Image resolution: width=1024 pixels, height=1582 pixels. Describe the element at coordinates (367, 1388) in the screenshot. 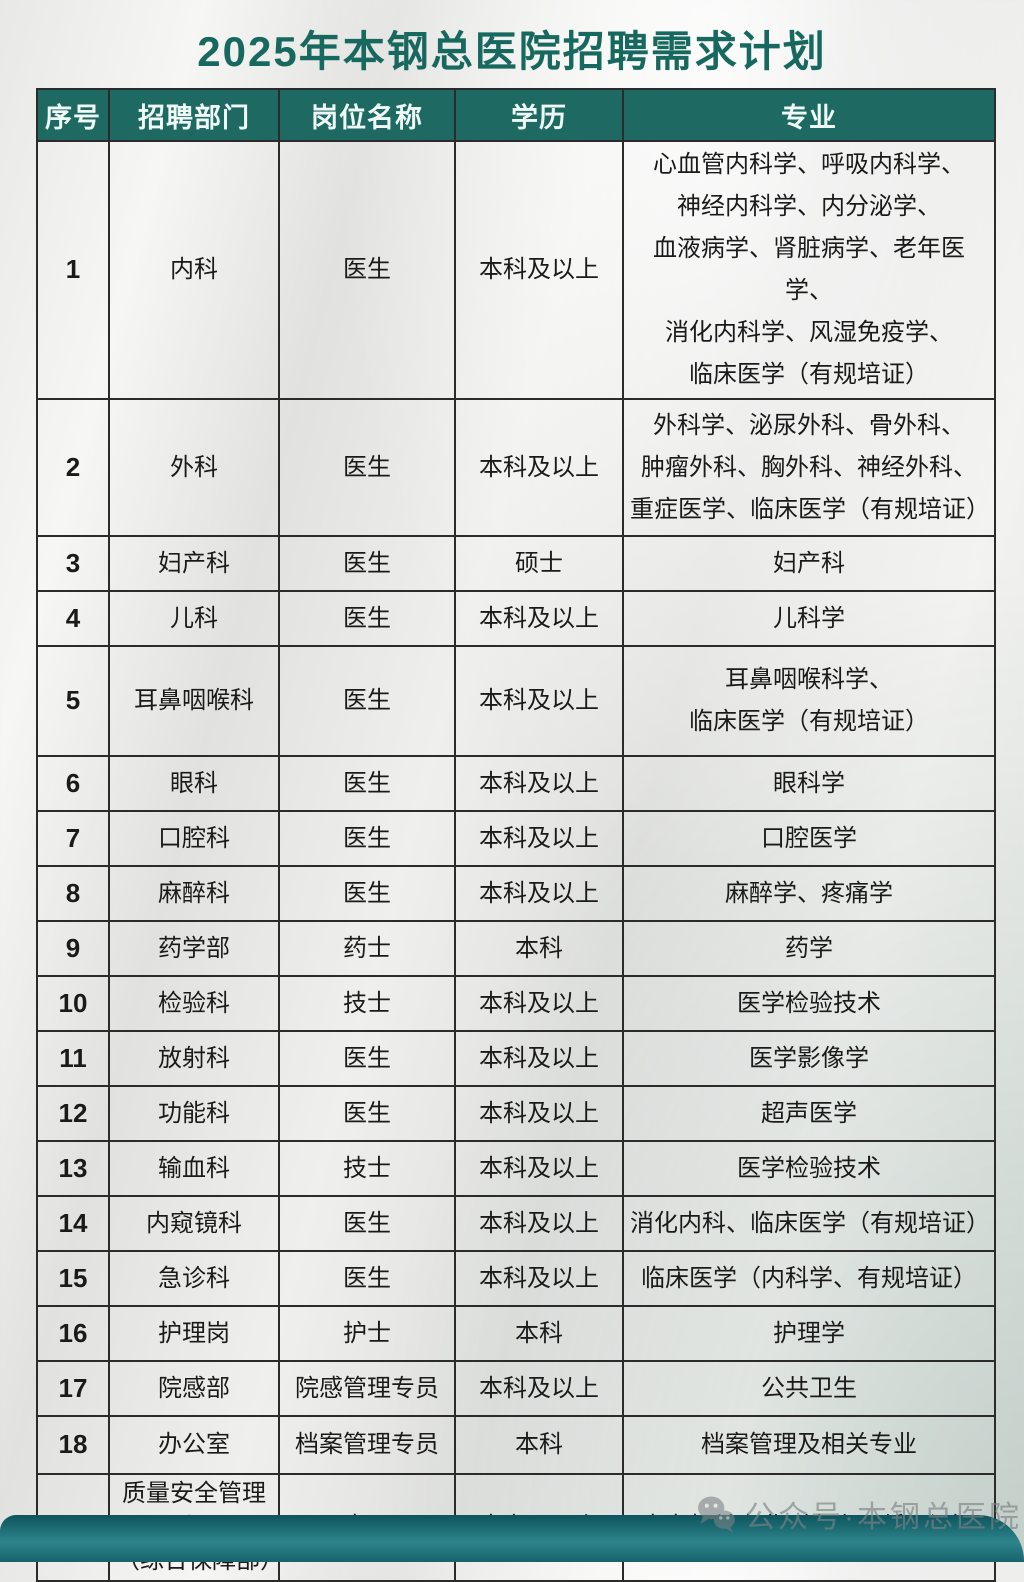

I see `cell-position: 院感管理专员` at that location.